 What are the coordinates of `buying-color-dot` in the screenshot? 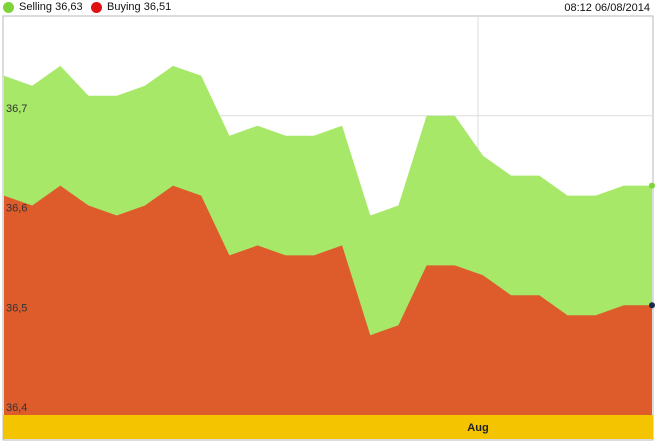 It's located at (96, 7).